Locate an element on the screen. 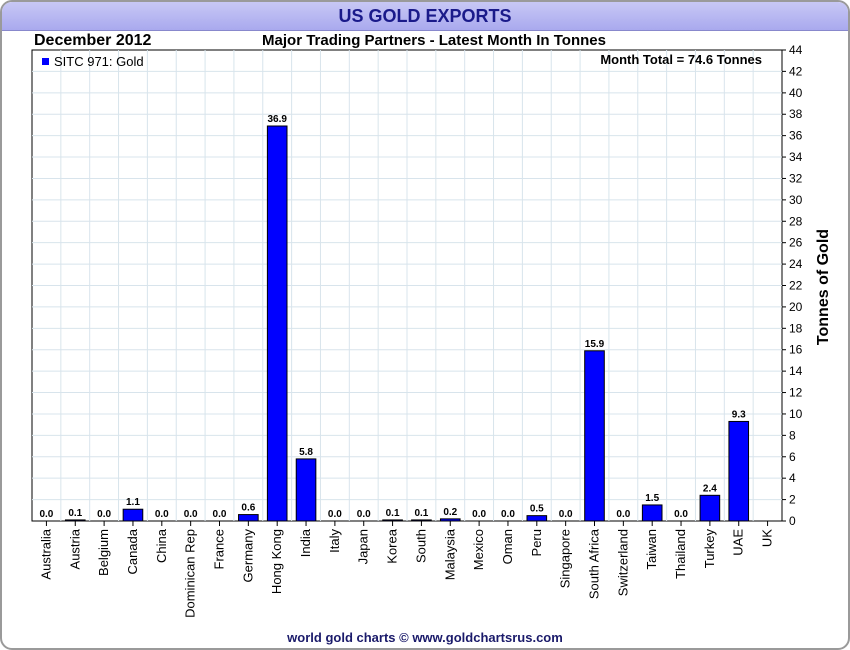  bar-turkey is located at coordinates (710, 508).